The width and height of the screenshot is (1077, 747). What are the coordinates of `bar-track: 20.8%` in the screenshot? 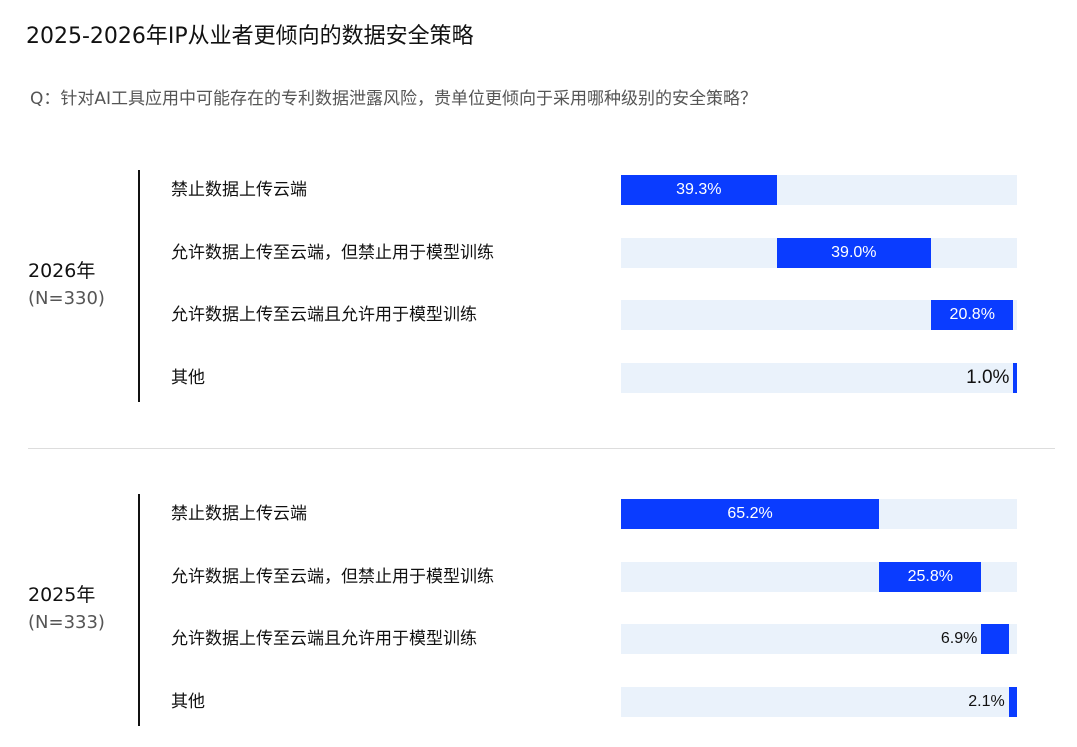 It's located at (819, 315).